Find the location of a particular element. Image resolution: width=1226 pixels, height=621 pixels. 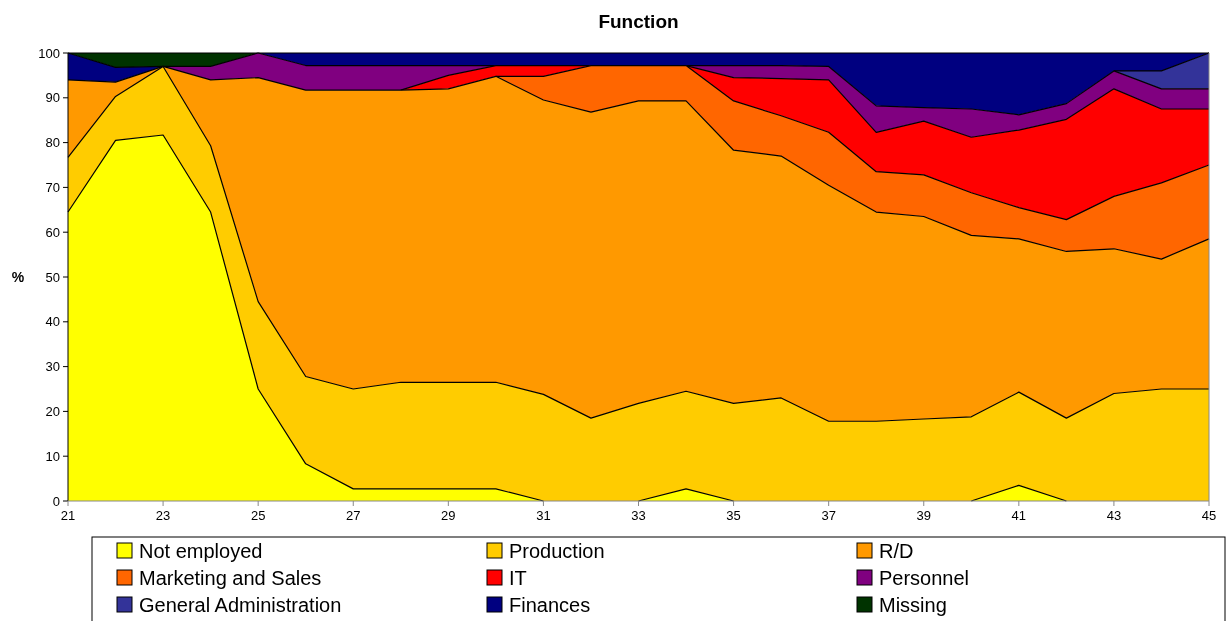

y-tick-label: 70 is located at coordinates (52, 187).